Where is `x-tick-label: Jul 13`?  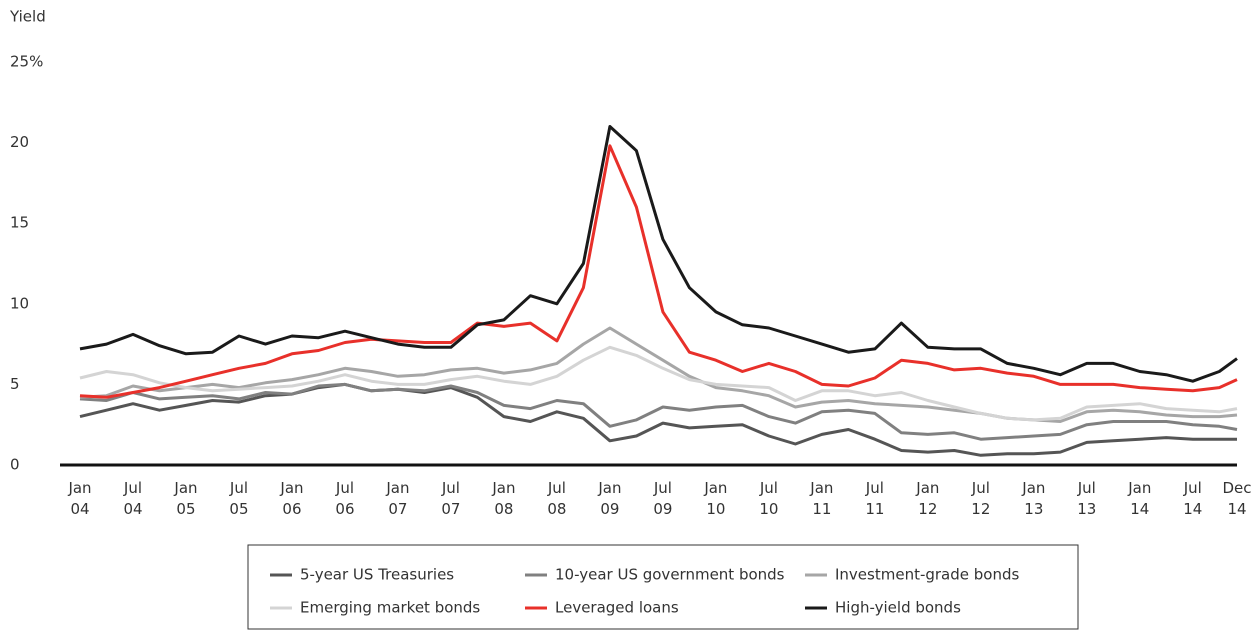 x-tick-label: Jul 13 is located at coordinates (1087, 498).